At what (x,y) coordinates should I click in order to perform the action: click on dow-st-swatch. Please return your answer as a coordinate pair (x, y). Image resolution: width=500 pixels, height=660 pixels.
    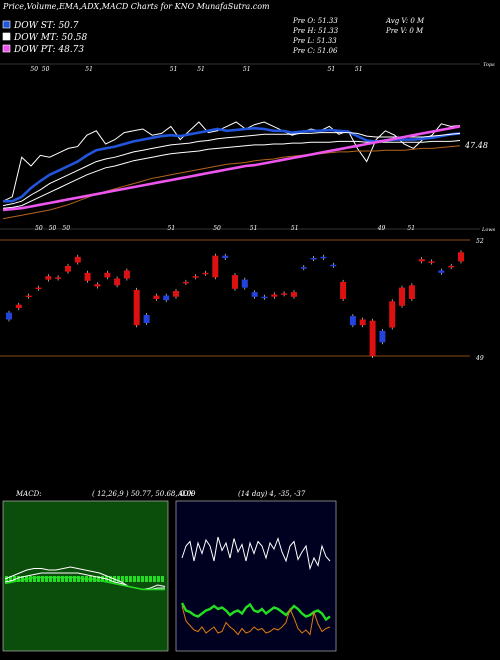
    Looking at the image, I should click on (6, 24).